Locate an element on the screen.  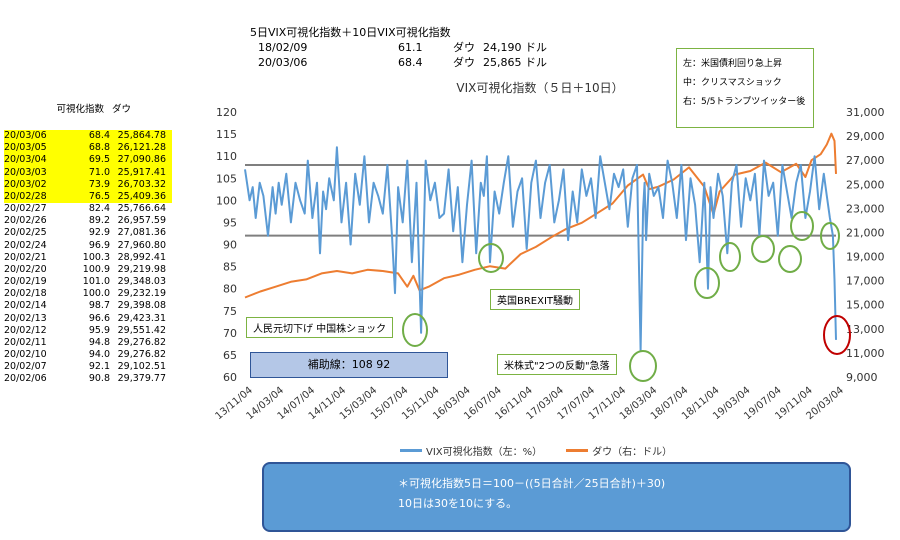
table-cell: 20/02/11 is located at coordinates (25, 342).